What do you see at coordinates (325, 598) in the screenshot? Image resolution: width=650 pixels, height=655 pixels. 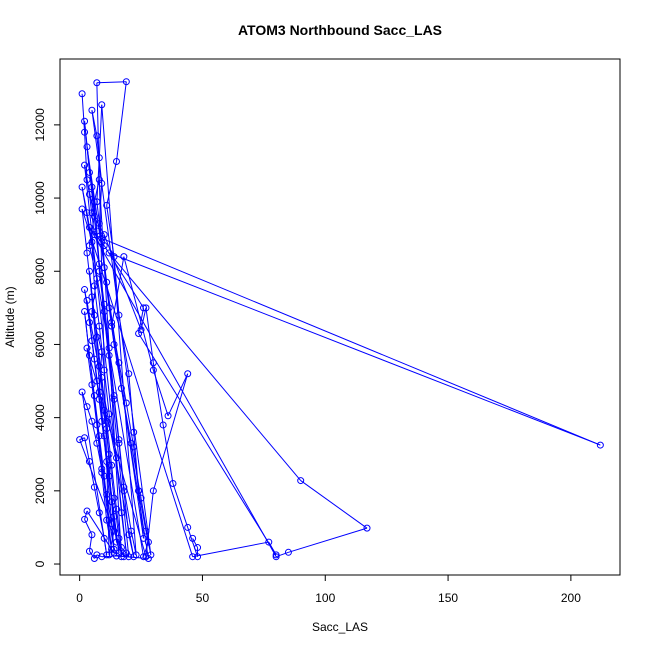 I see `x-tick-label: 100` at bounding box center [325, 598].